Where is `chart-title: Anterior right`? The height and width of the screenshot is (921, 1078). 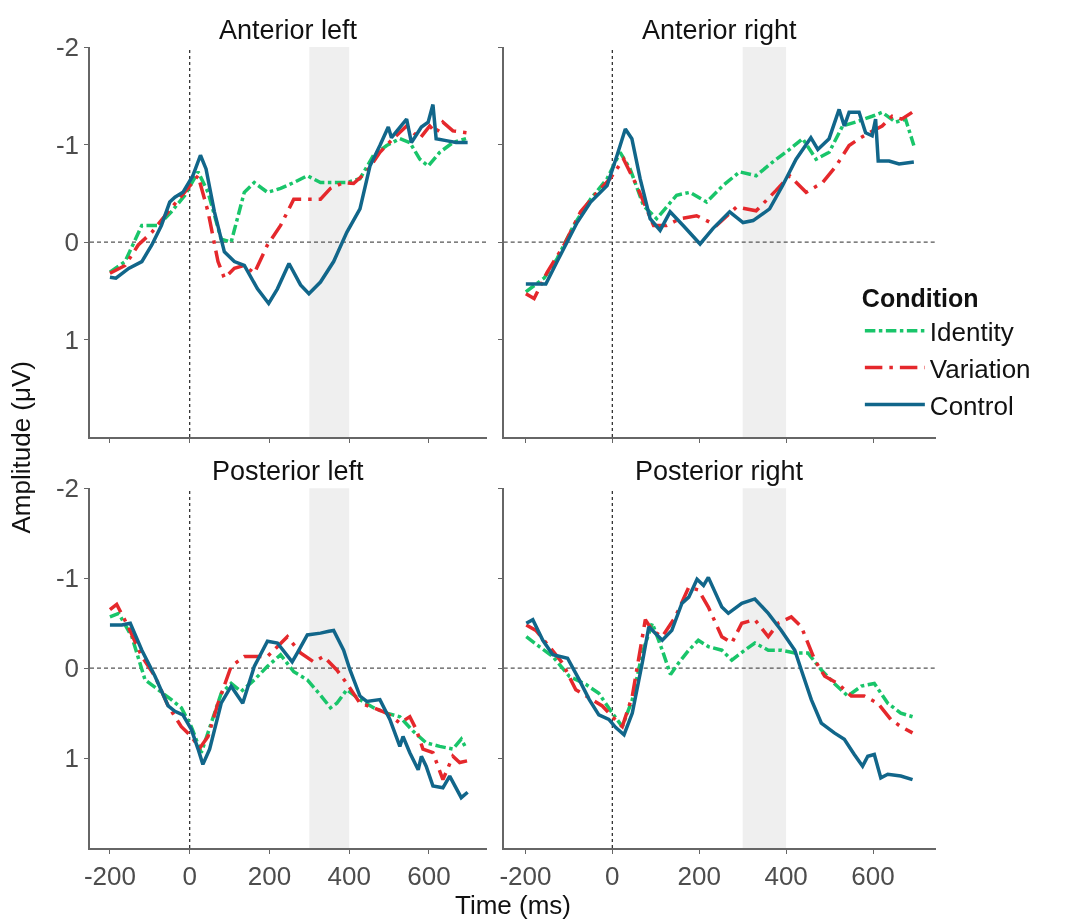 chart-title: Anterior right is located at coordinates (720, 30).